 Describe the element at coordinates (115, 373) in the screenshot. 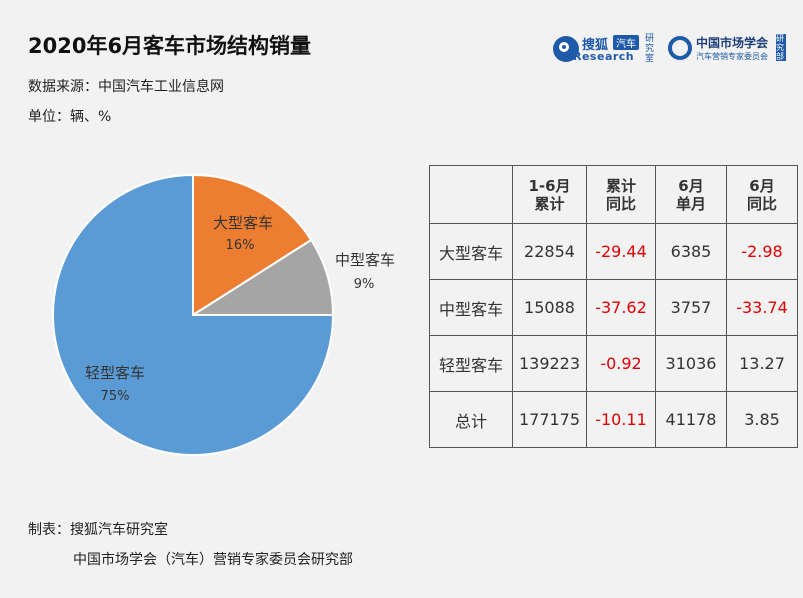

I see `pie-slice-label: 轻型客车` at that location.